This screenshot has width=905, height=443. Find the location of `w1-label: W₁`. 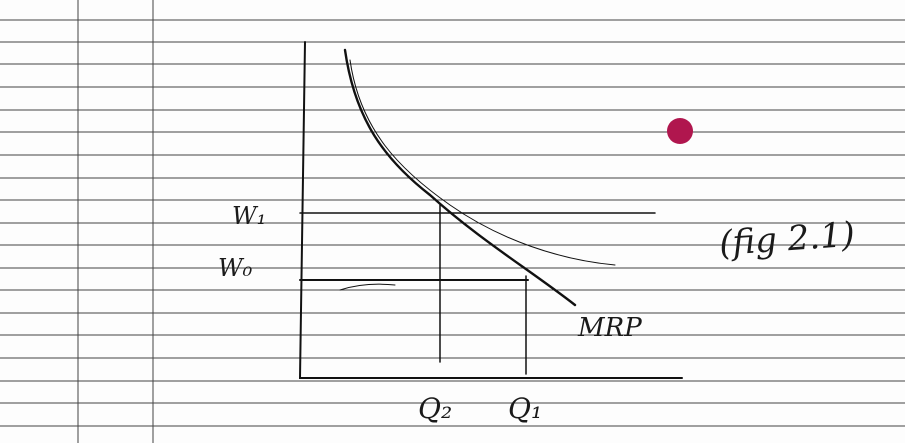

w1-label: W₁ is located at coordinates (249, 216).